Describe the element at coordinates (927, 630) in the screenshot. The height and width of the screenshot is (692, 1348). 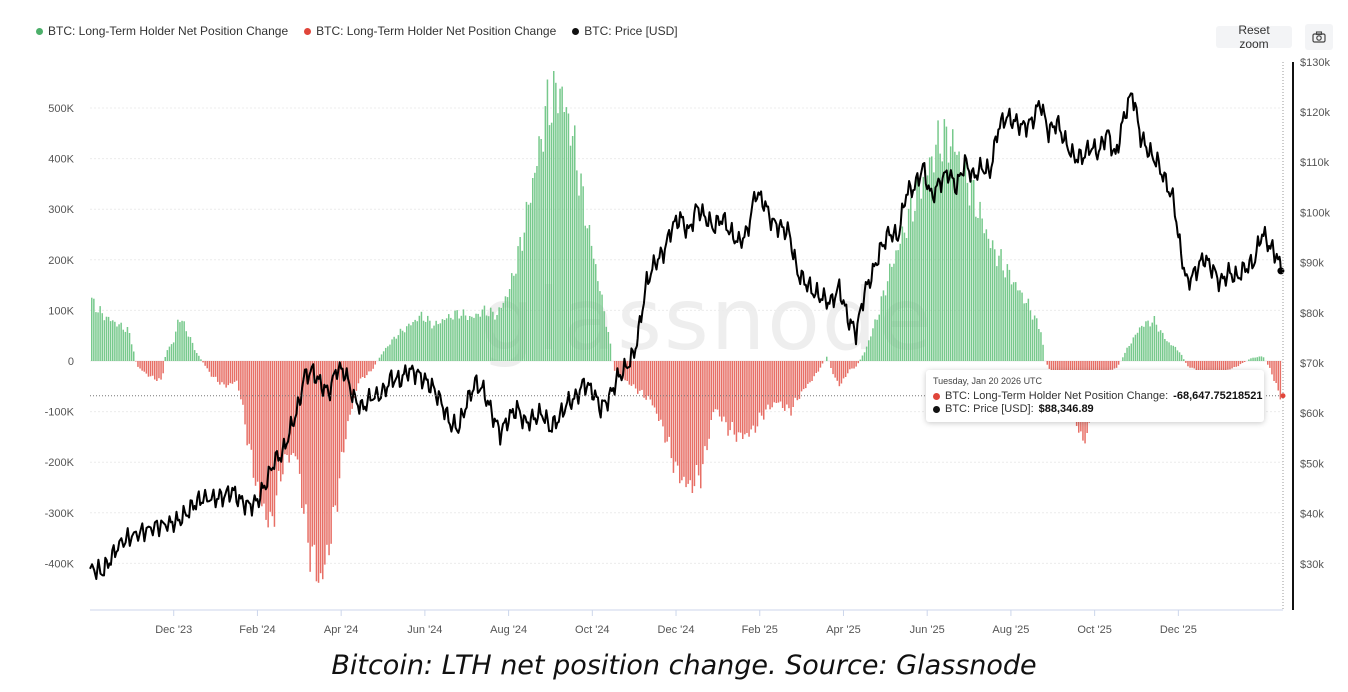
I see `x-tick-label: Jun '25` at that location.